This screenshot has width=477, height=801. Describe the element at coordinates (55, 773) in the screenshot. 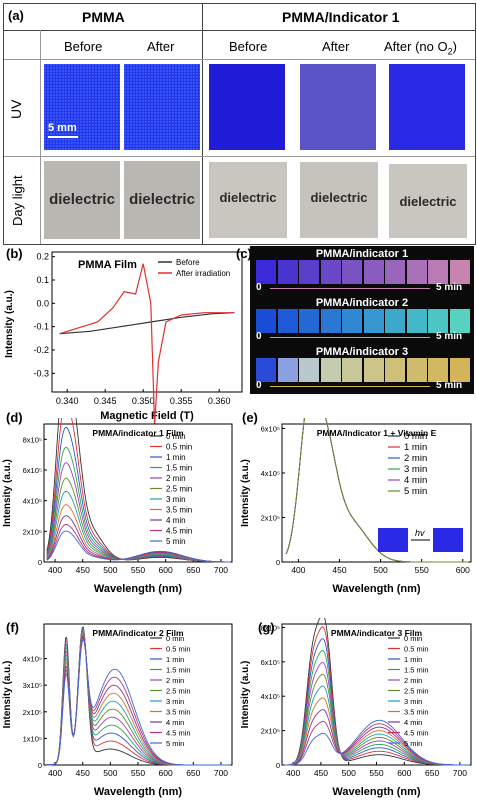

I see `x-tick-label: 400` at that location.